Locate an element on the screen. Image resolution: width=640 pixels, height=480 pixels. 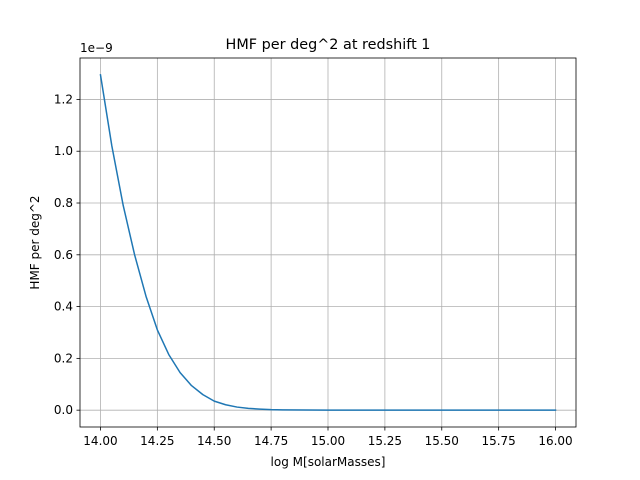
y-offset-label: 1e−9 is located at coordinates (96, 48).